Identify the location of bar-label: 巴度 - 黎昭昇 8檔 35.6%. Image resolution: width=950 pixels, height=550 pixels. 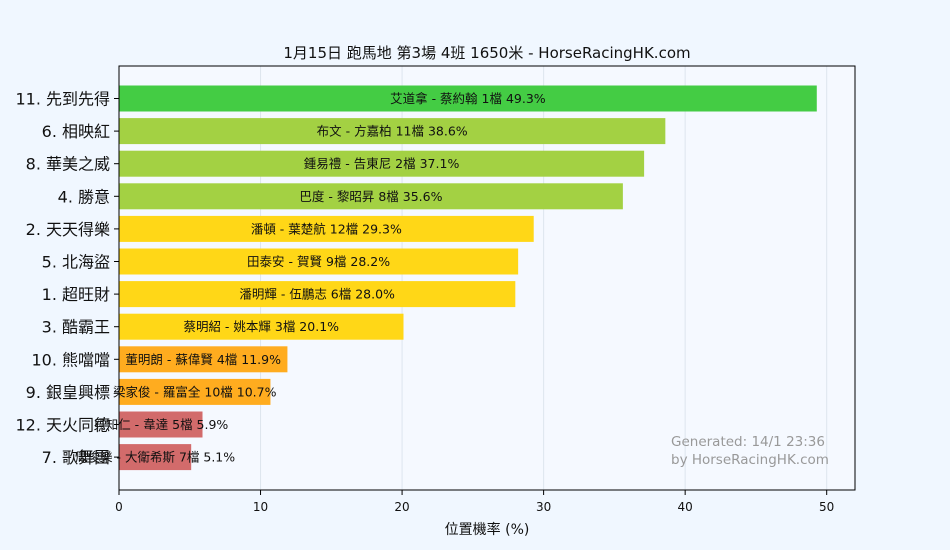
(370, 196).